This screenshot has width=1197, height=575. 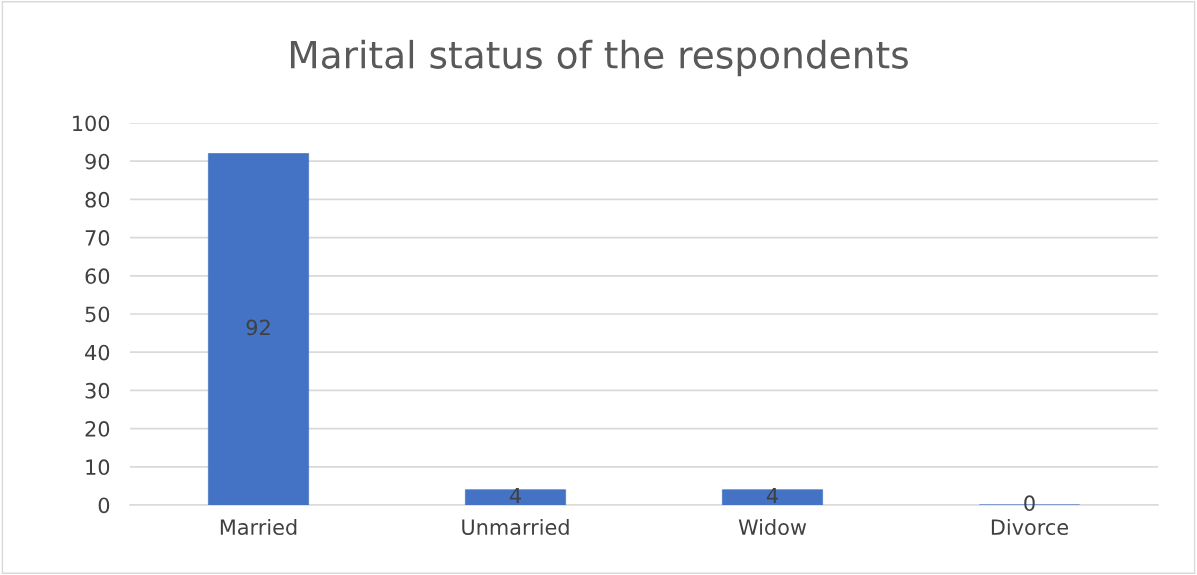 I want to click on y-tick-label: 10, so click(x=98, y=467).